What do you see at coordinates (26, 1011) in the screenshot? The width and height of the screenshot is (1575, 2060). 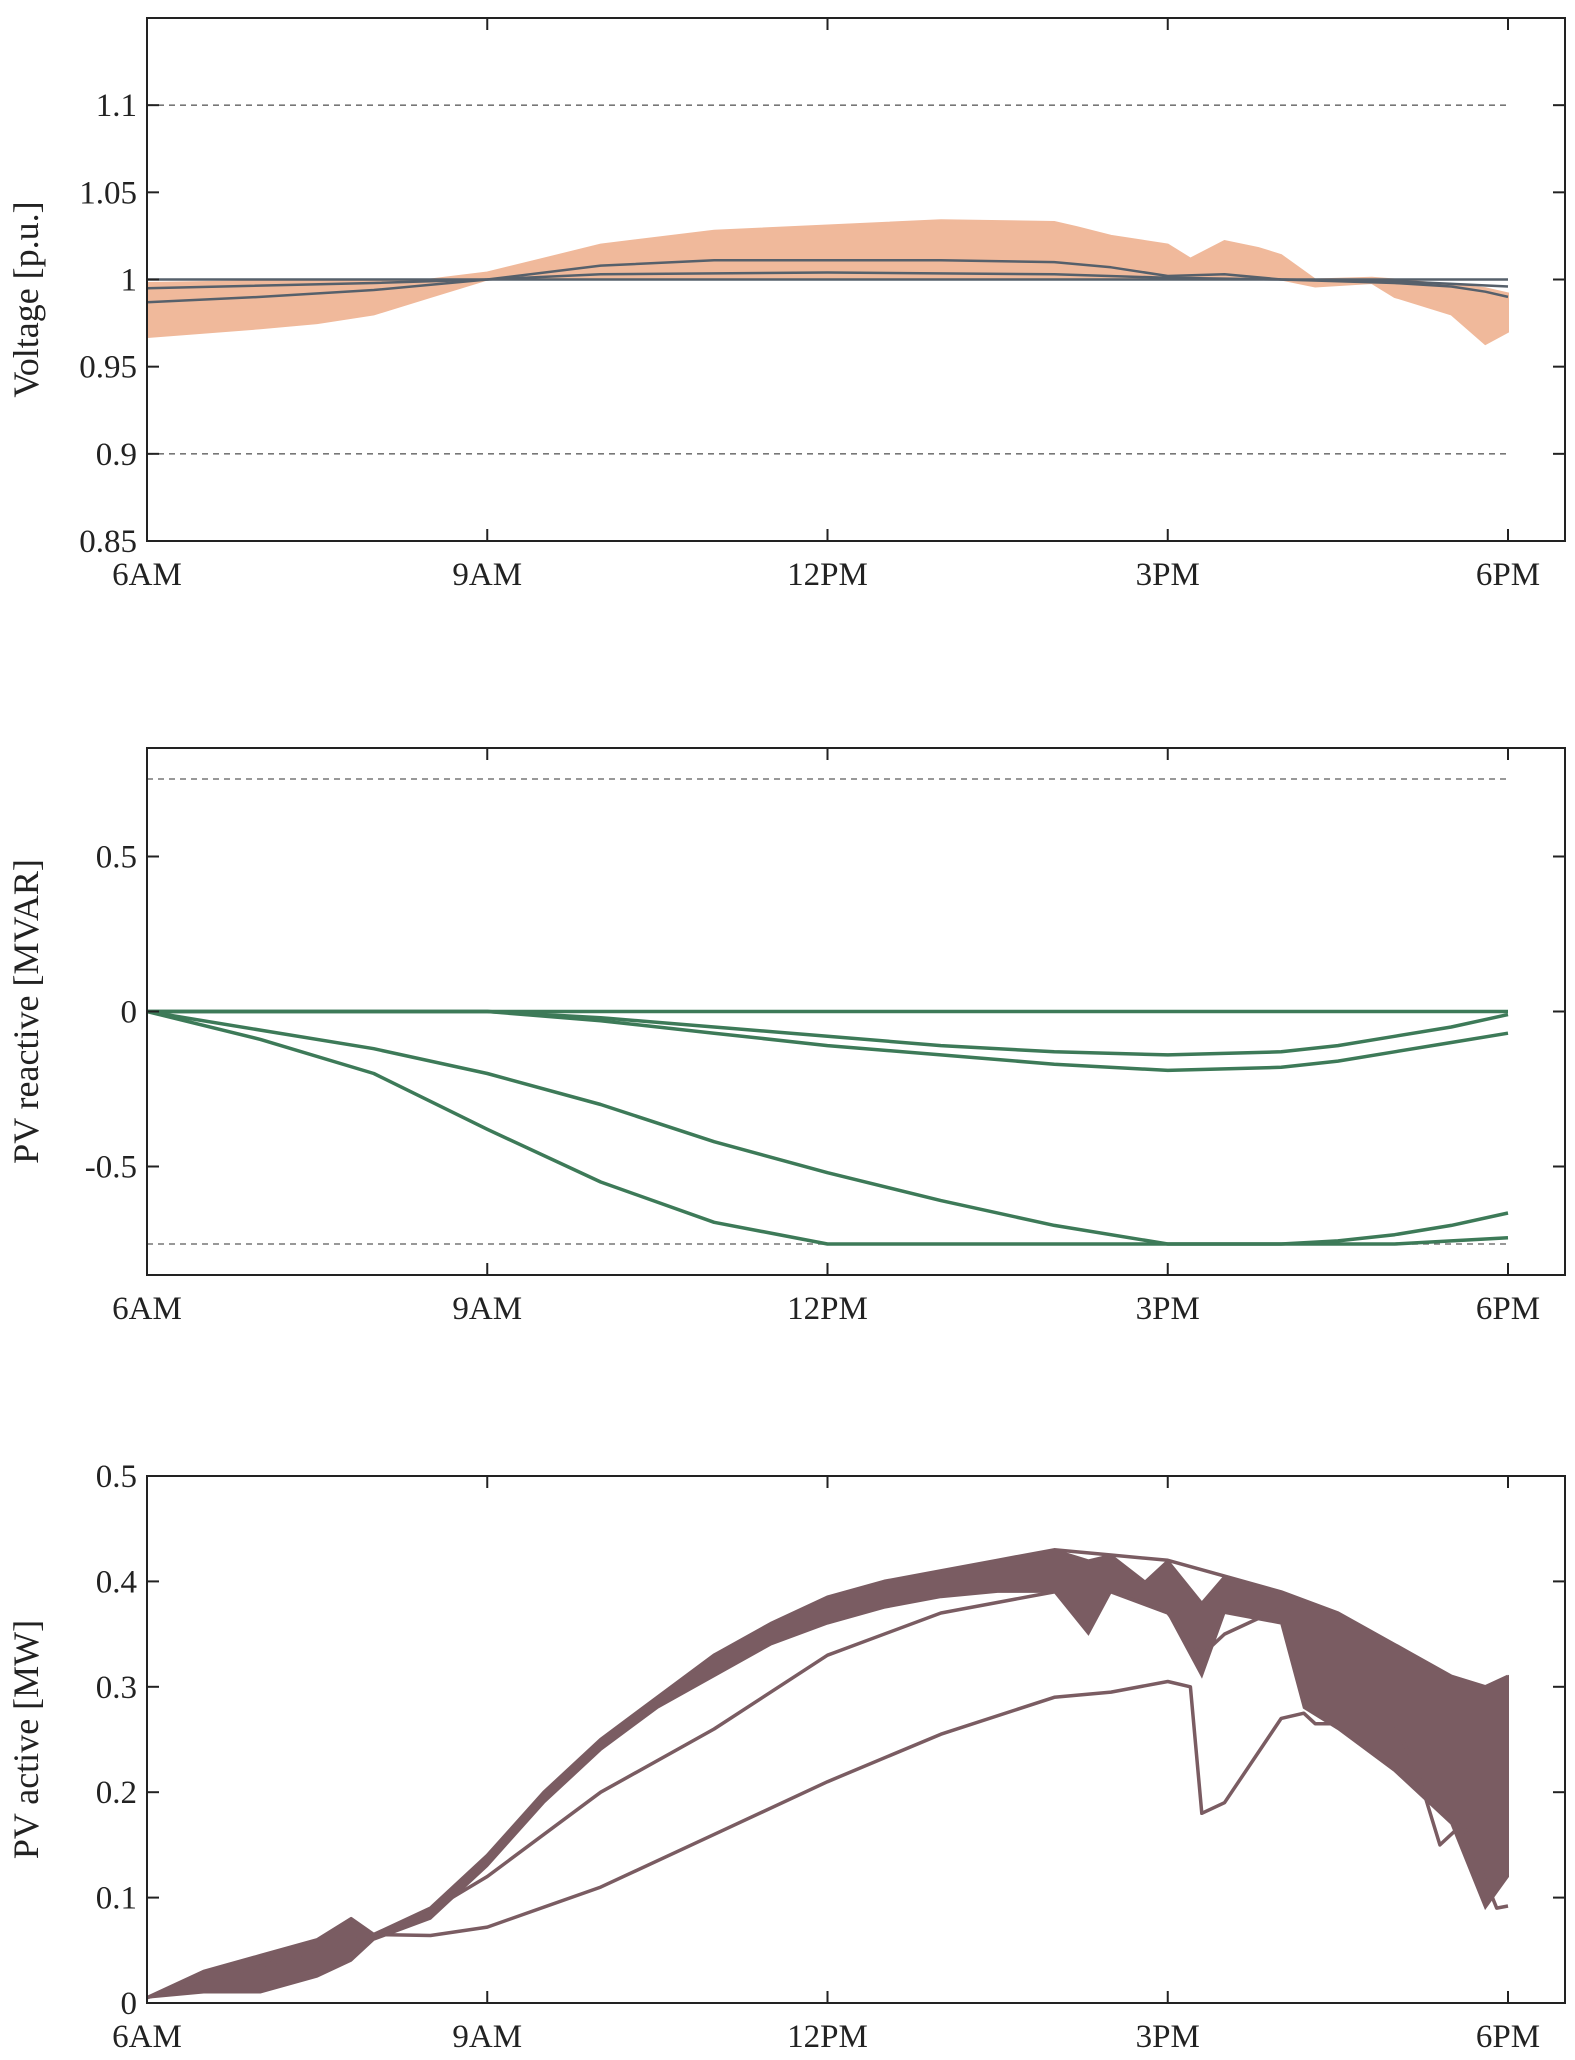 I see `y-axis-label: PV reactive [MVAR]` at bounding box center [26, 1011].